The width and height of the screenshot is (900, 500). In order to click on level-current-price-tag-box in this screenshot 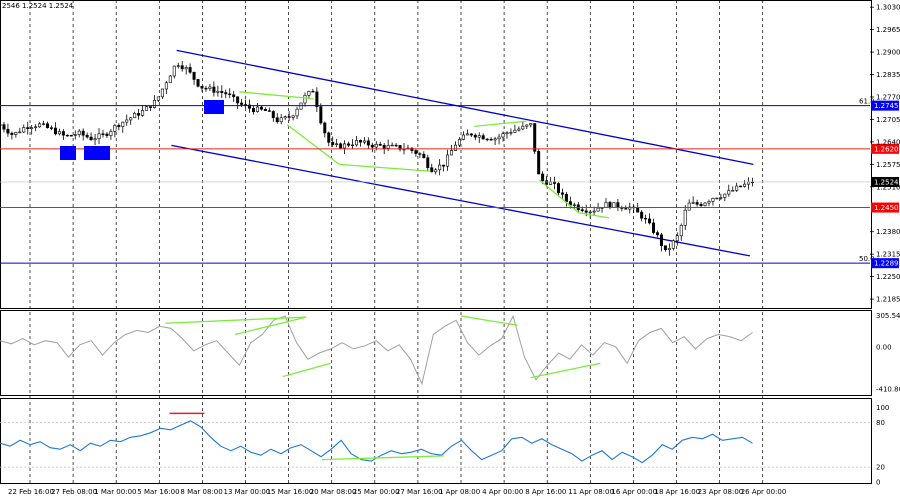, I will do `click(885, 181)`.